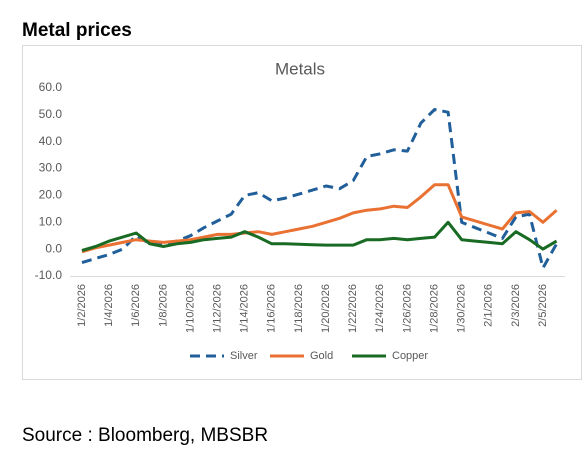 This screenshot has width=587, height=458. Describe the element at coordinates (245, 308) in the screenshot. I see `x-tick-label: 1/14/2026` at that location.